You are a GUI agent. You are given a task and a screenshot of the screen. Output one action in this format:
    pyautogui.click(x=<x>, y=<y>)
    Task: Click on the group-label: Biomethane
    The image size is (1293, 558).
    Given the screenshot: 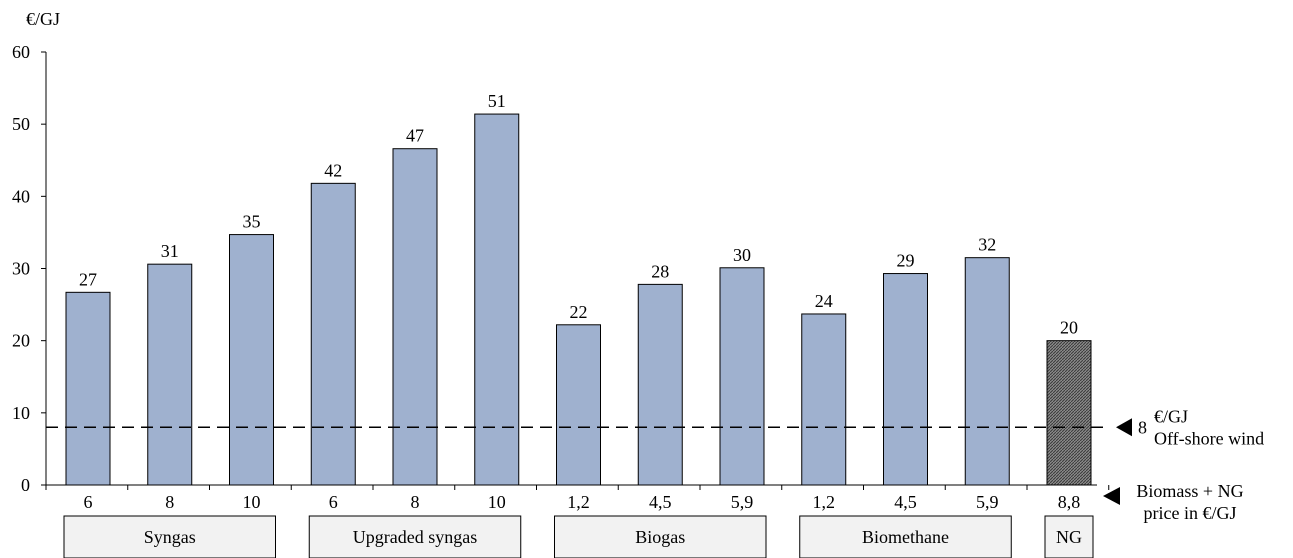 What is the action you would take?
    pyautogui.click(x=905, y=537)
    